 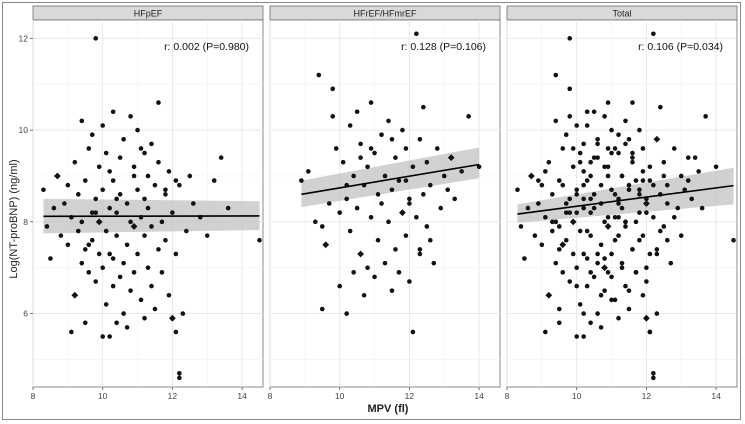 I want to click on panel-strip-label: HFpEF, so click(x=148, y=14).